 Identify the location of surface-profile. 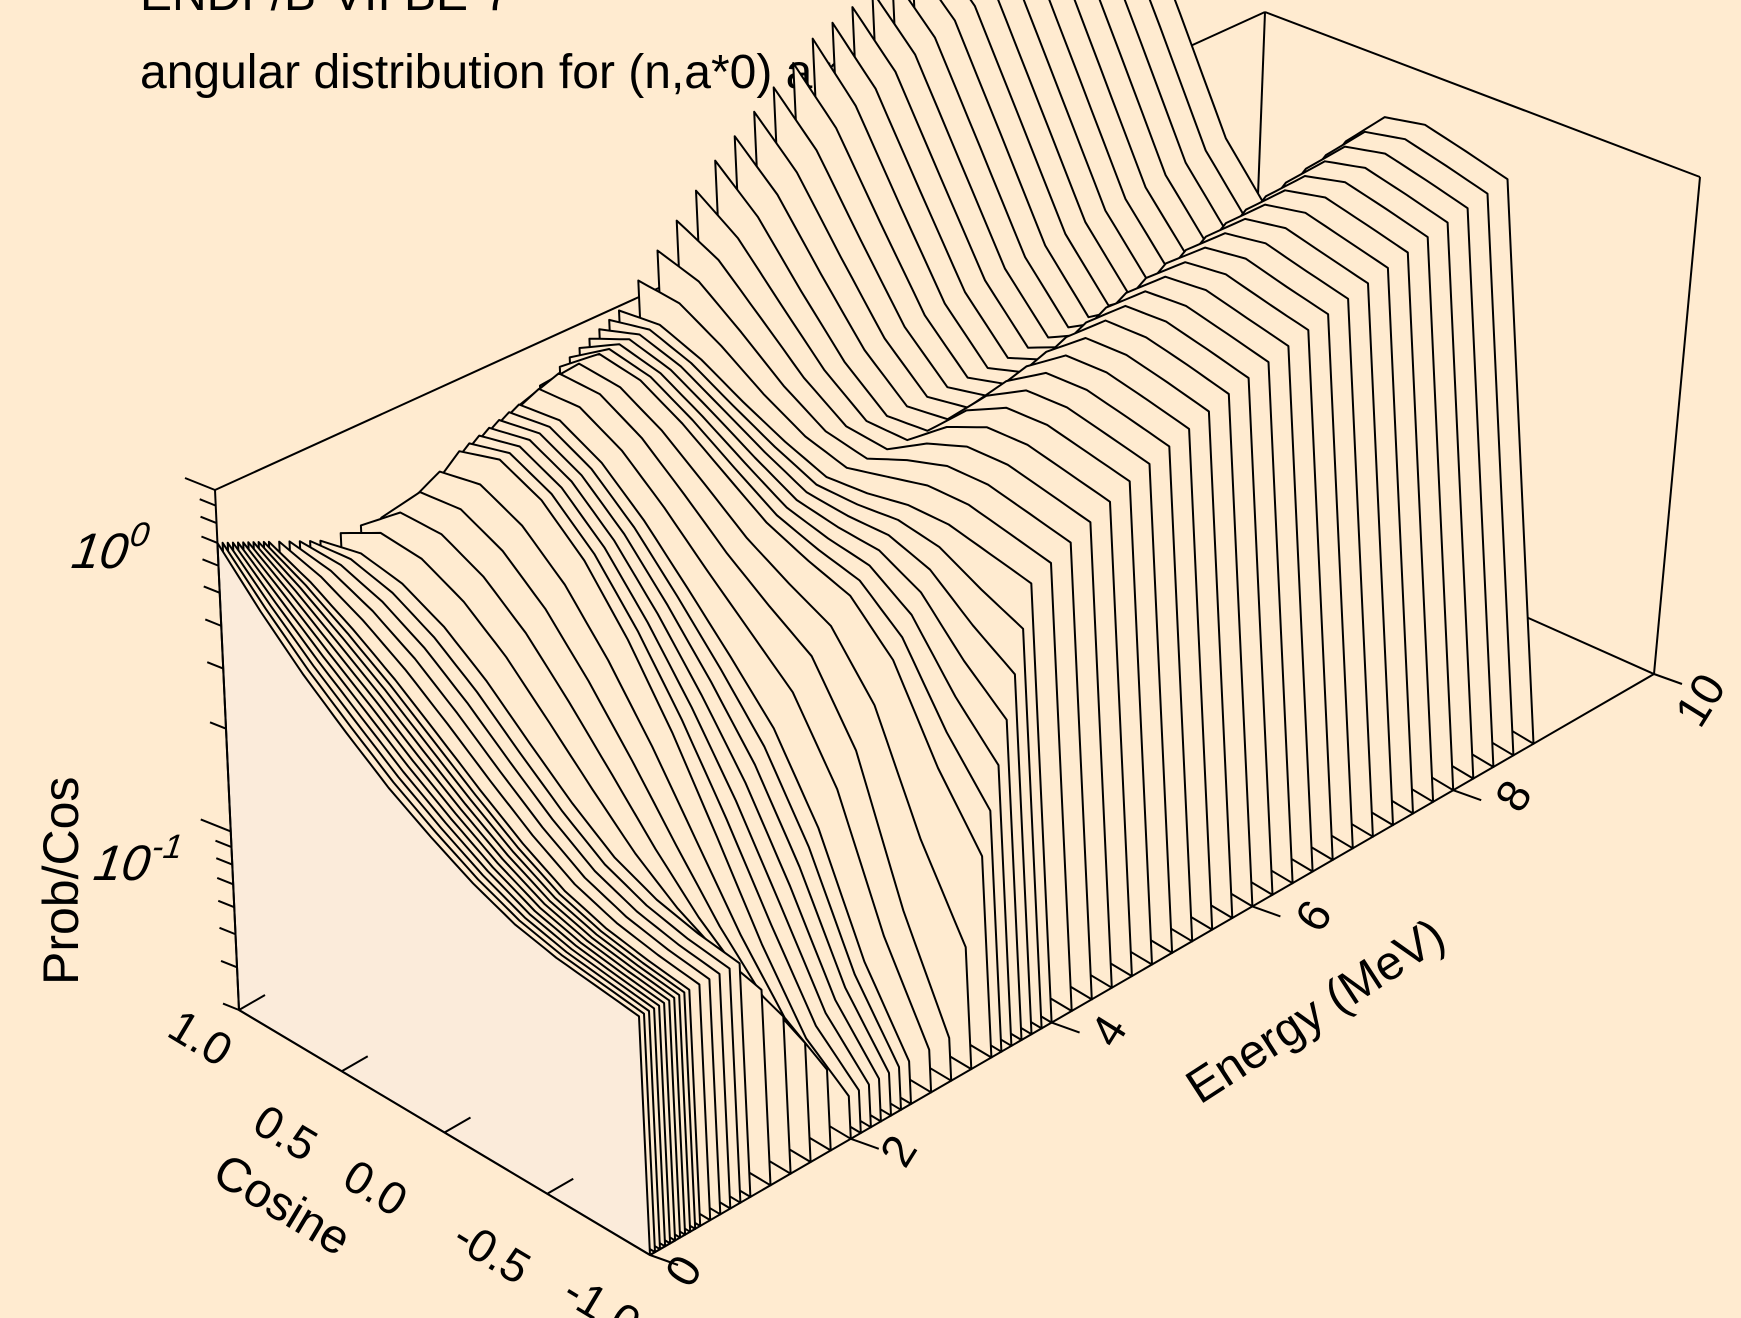
(433, 898).